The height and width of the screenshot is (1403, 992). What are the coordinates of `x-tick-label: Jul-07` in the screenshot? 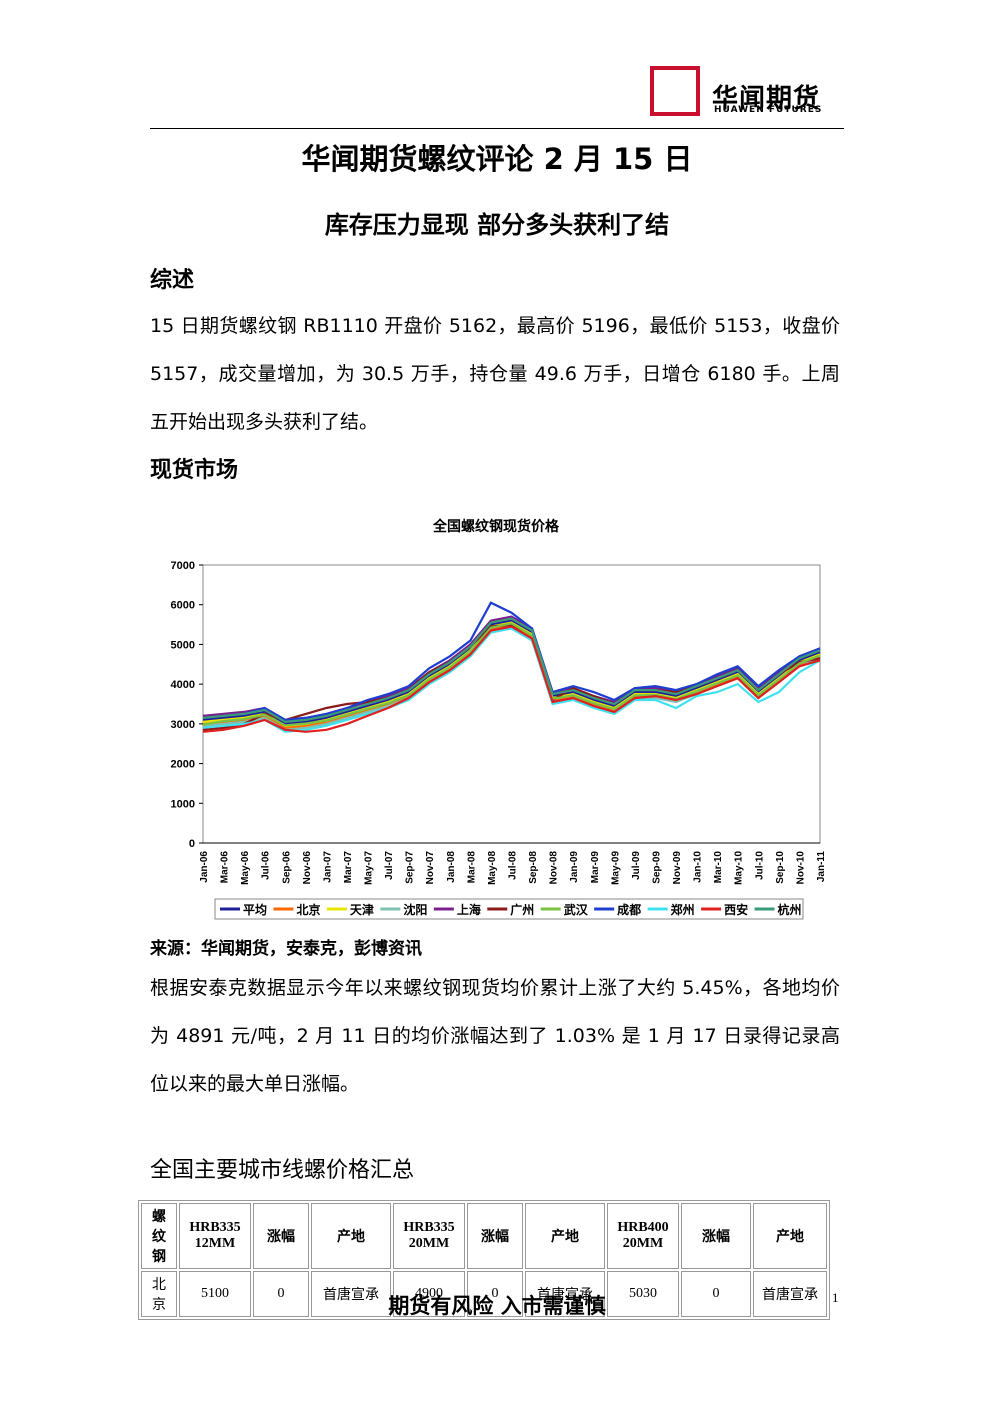 It's located at (389, 865).